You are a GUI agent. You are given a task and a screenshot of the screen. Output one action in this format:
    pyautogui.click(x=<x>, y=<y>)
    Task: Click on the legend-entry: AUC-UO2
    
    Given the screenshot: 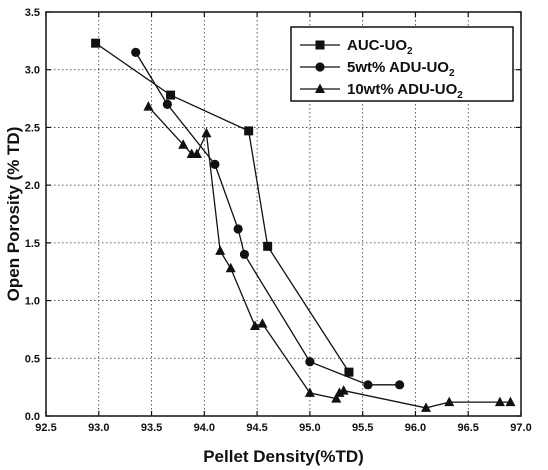 What is the action you would take?
    pyautogui.click(x=356, y=47)
    